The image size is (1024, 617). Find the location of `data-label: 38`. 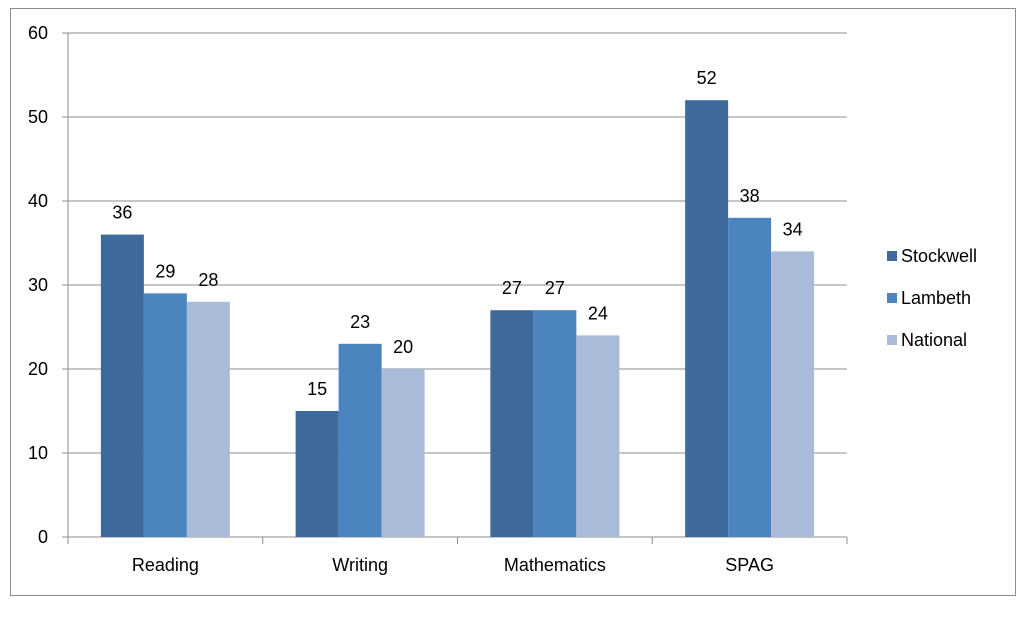

data-label: 38 is located at coordinates (750, 196).